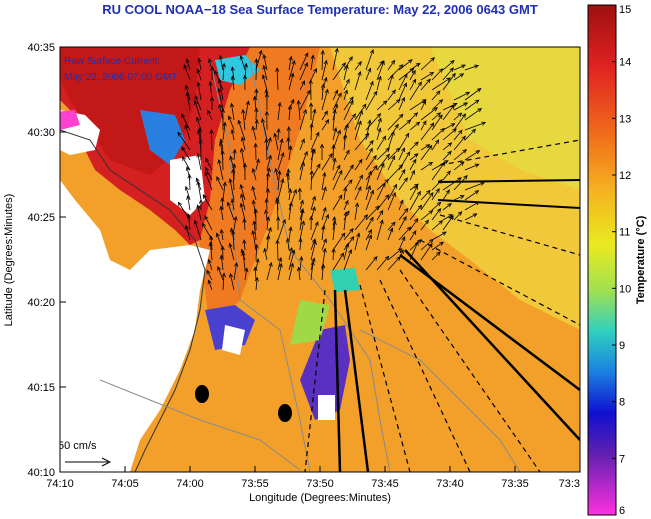 The image size is (651, 519). I want to click on colorbar-tick-label: 8, so click(622, 403).